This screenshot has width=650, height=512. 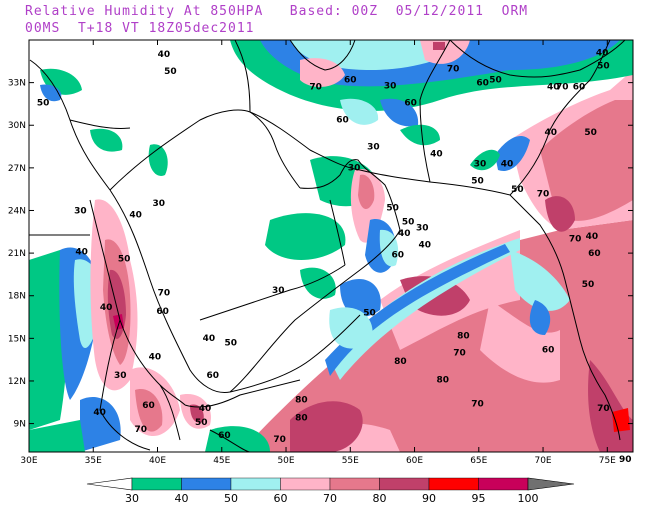 What do you see at coordinates (337, 232) in the screenshot?
I see `border-saudi-oman` at bounding box center [337, 232].